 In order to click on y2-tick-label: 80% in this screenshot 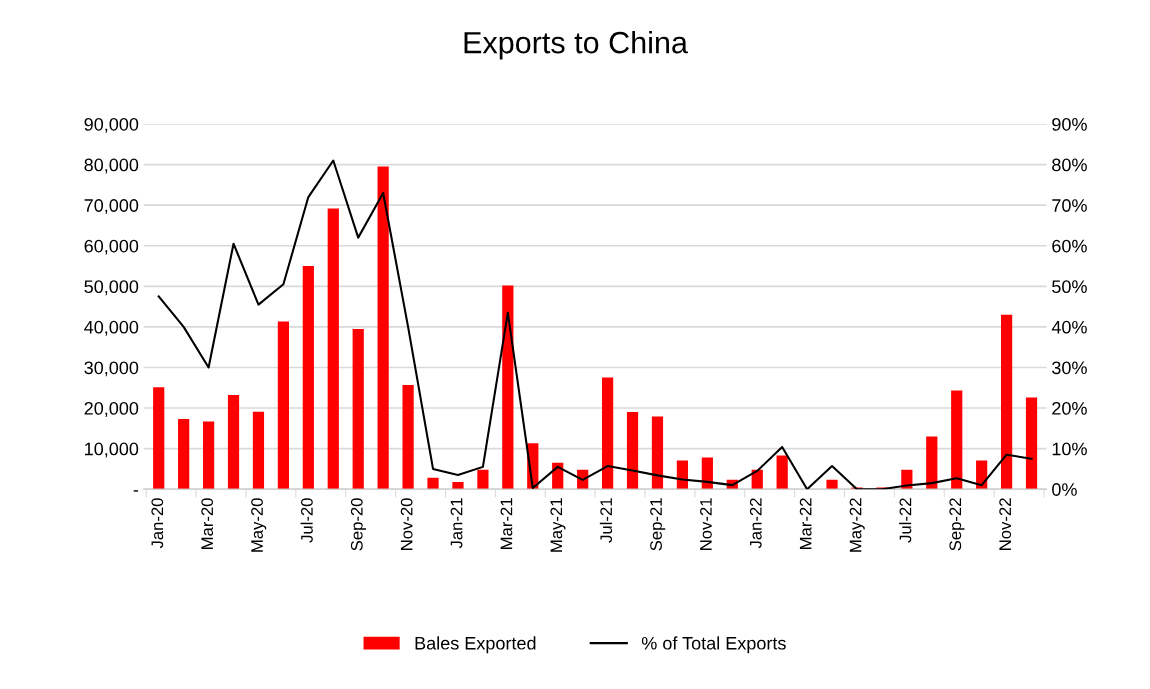, I will do `click(1069, 165)`.